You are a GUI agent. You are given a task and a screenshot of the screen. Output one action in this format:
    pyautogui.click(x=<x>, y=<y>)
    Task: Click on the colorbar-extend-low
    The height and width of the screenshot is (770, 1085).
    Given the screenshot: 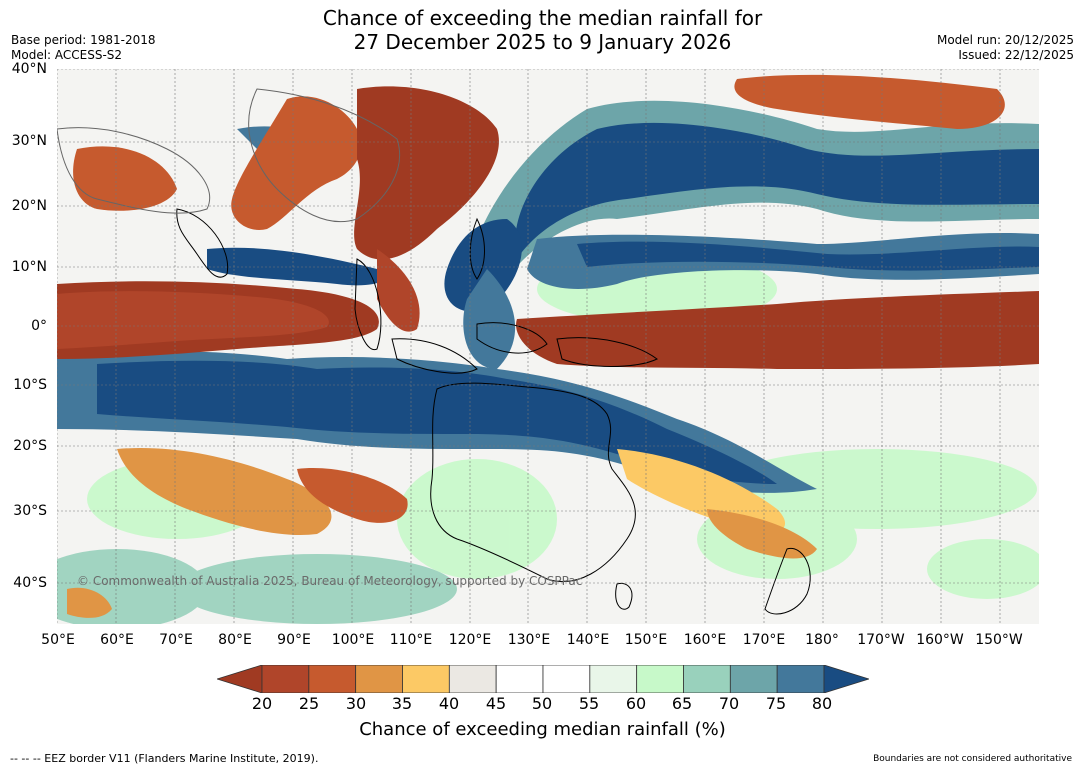 What is the action you would take?
    pyautogui.click(x=240, y=679)
    